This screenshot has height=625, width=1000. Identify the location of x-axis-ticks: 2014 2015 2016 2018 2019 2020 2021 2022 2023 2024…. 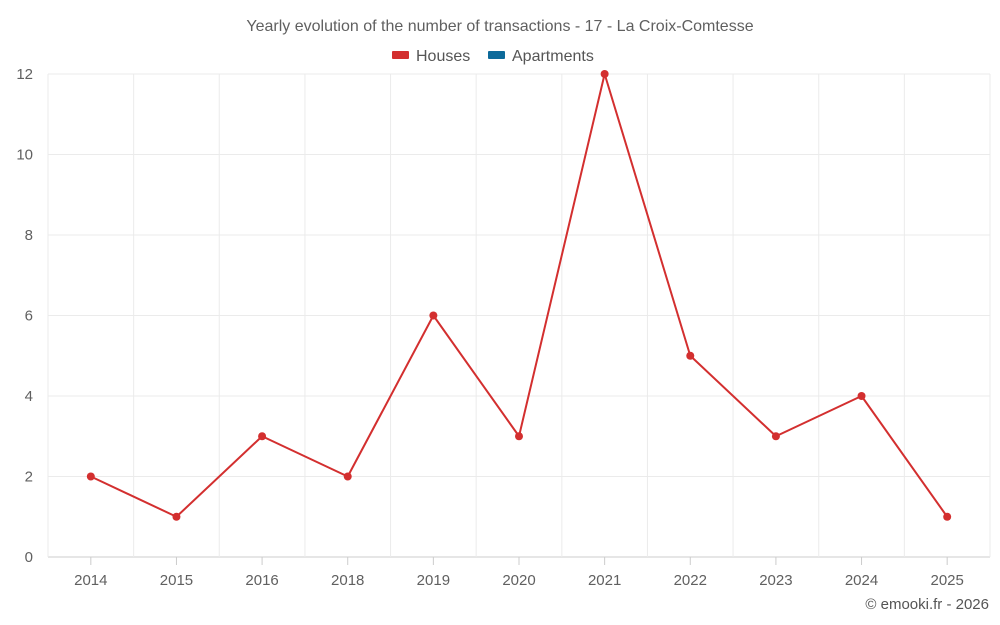
(519, 573).